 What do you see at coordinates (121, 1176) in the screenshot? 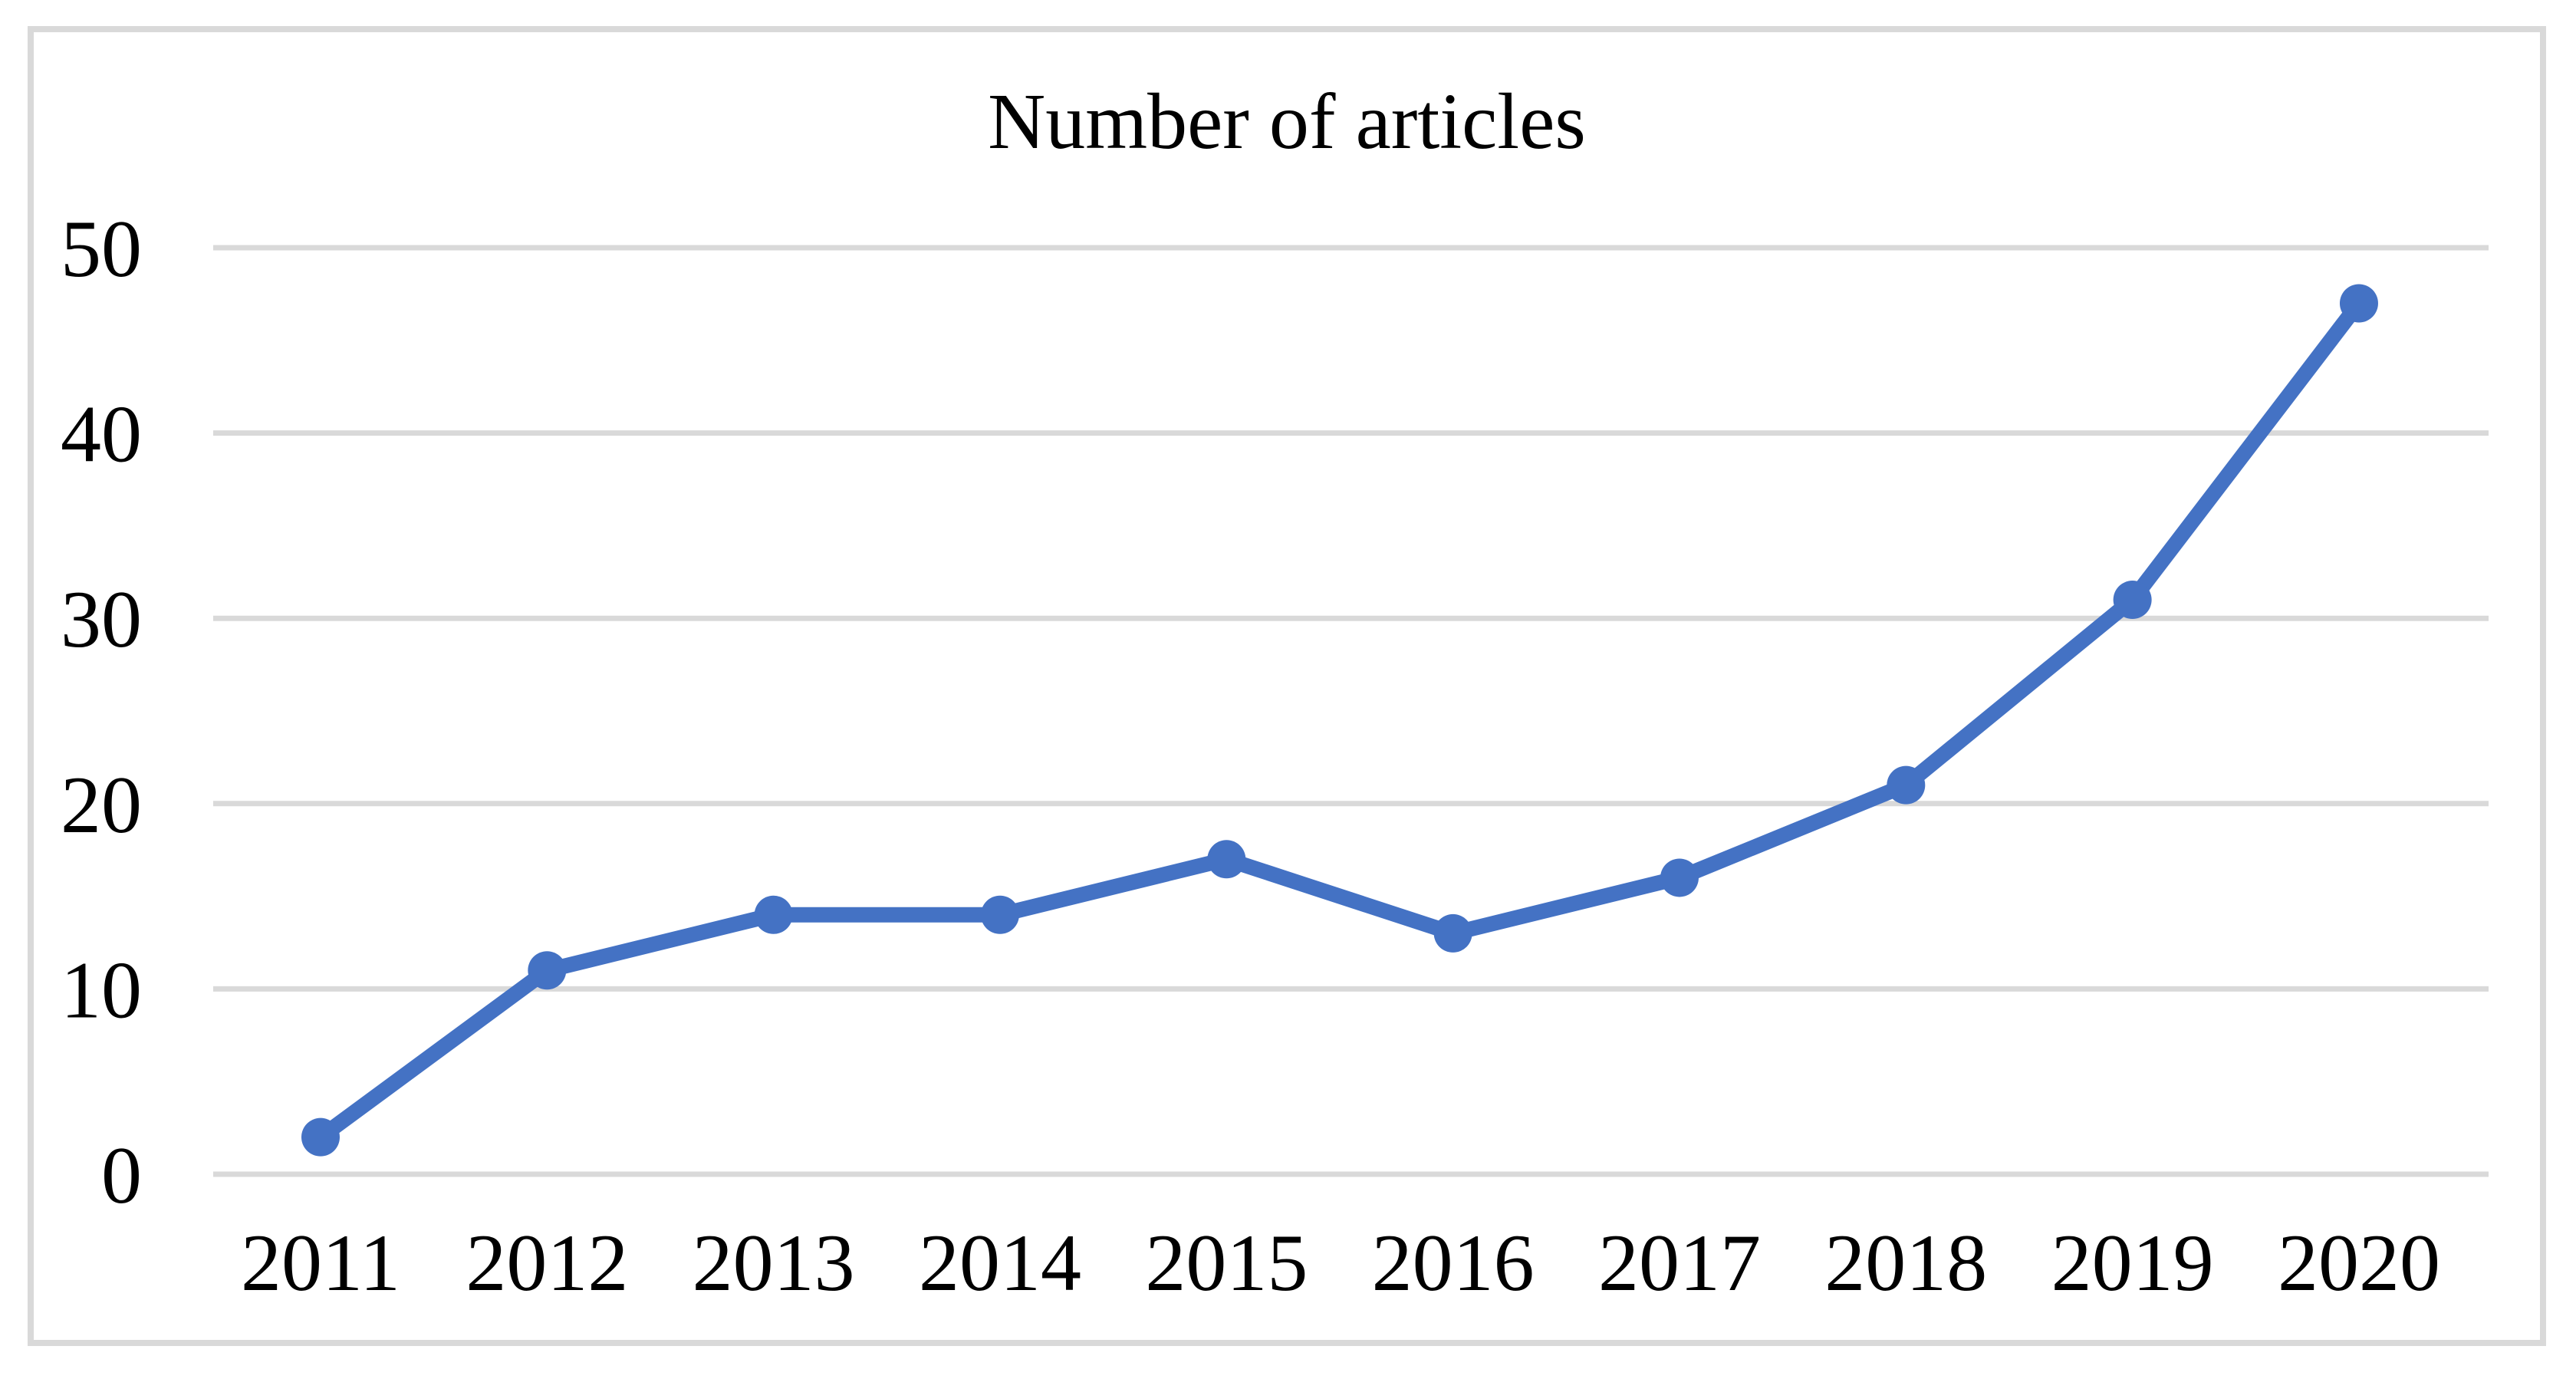
I see `y-axis-tick-label: 0` at bounding box center [121, 1176].